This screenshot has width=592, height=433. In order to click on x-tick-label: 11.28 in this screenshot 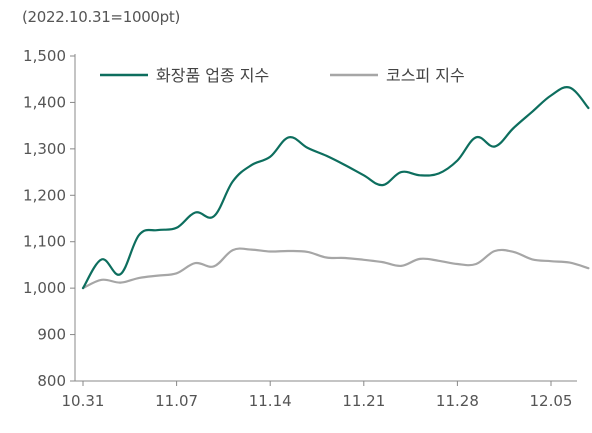, I will do `click(457, 401)`.